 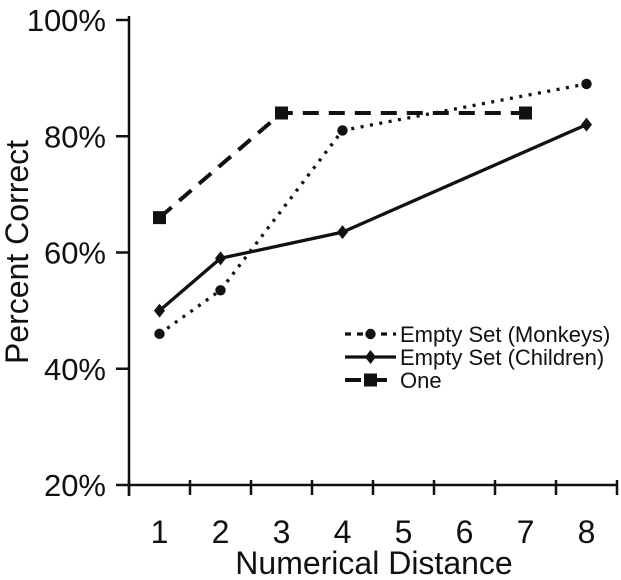 What do you see at coordinates (505, 334) in the screenshot?
I see `legend-label: Empty Set (Monkeys)` at bounding box center [505, 334].